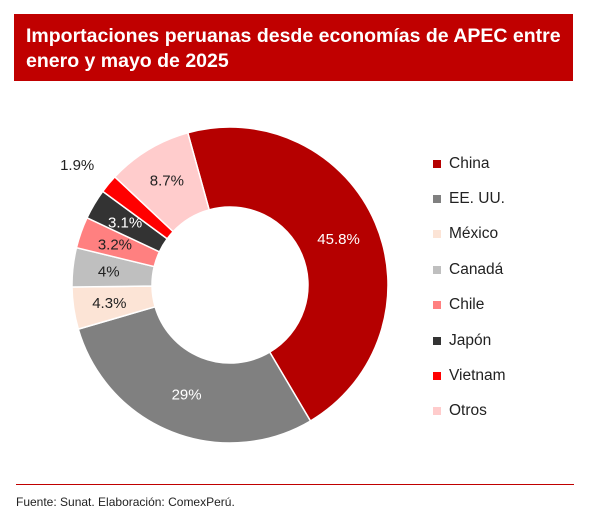 The width and height of the screenshot is (594, 523). I want to click on legend-item-mexico: México, so click(508, 234).